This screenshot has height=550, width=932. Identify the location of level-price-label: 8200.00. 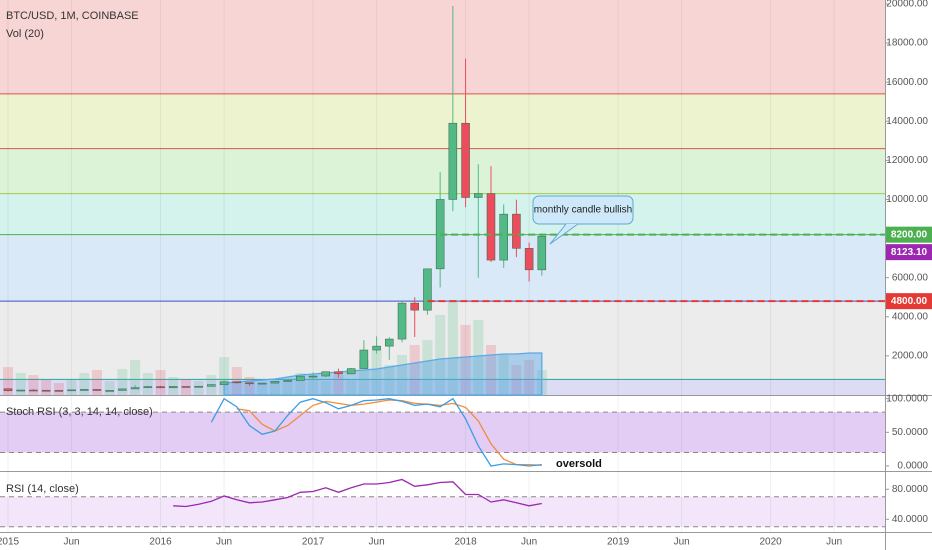
(909, 234).